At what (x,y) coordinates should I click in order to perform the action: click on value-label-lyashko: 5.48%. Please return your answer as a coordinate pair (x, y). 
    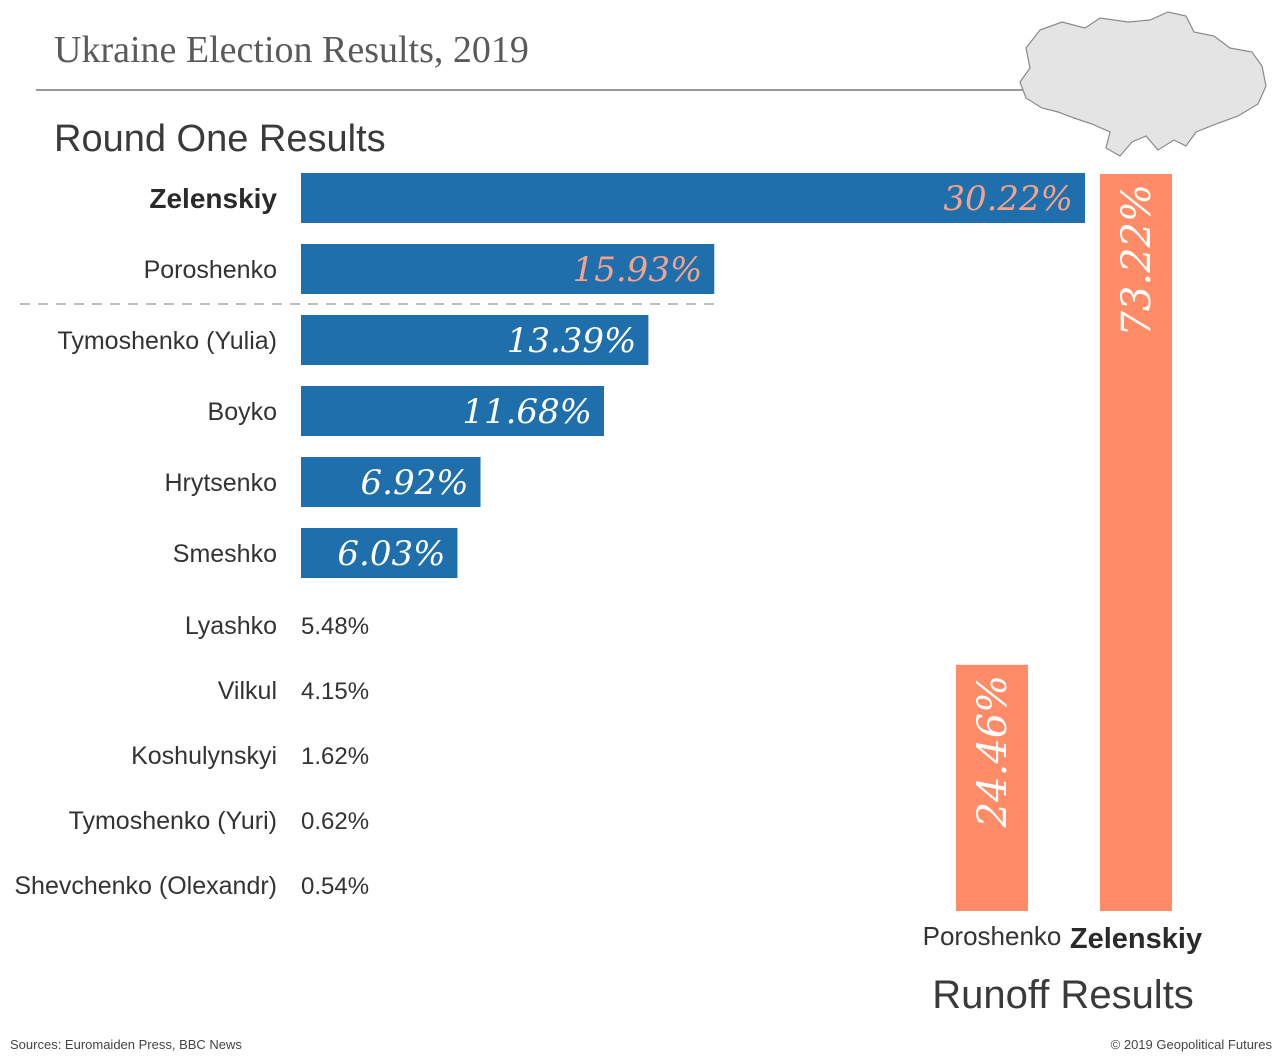
    Looking at the image, I should click on (335, 626).